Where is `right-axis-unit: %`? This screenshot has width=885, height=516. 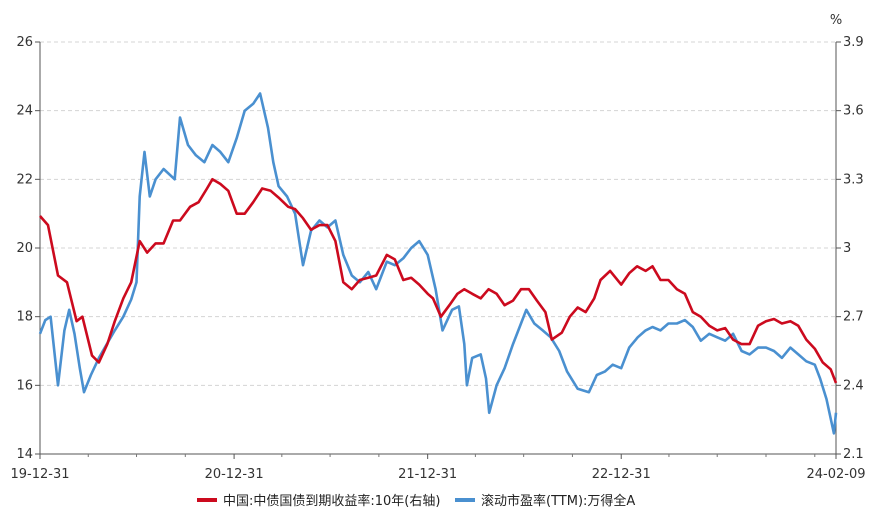
right-axis-unit: % is located at coordinates (836, 20).